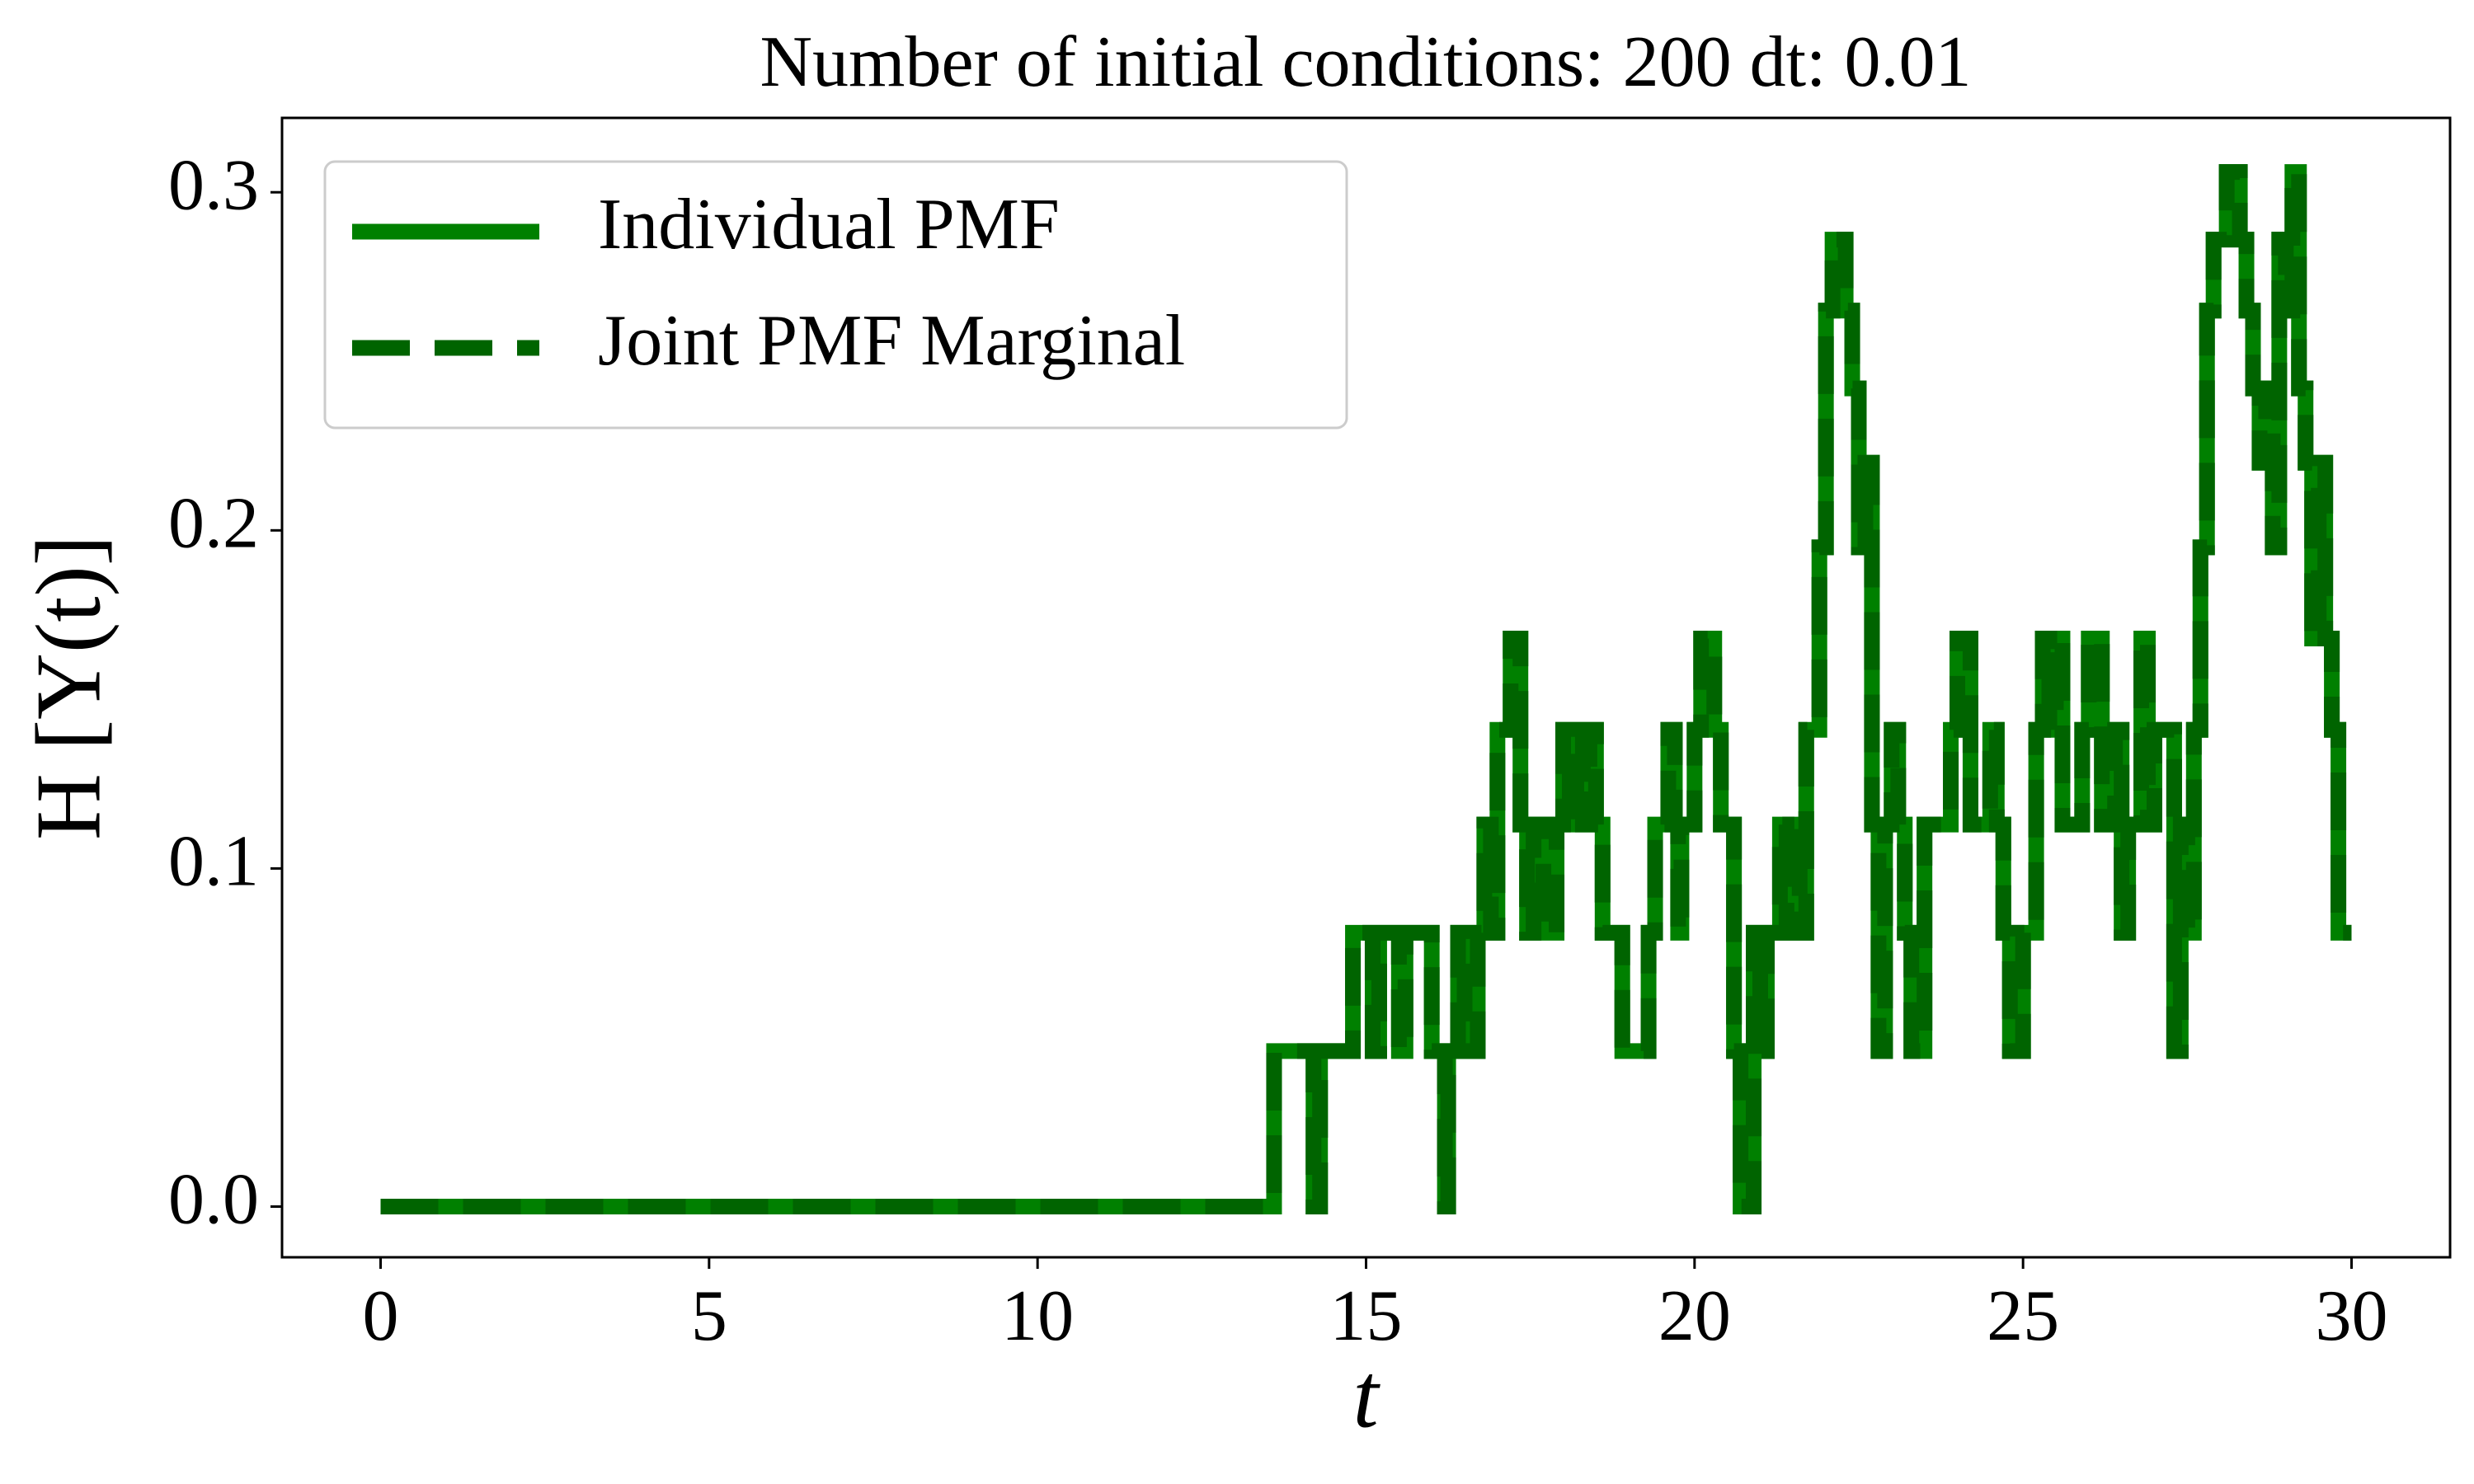  What do you see at coordinates (213, 185) in the screenshot?
I see `y-tick-label: 0.3` at bounding box center [213, 185].